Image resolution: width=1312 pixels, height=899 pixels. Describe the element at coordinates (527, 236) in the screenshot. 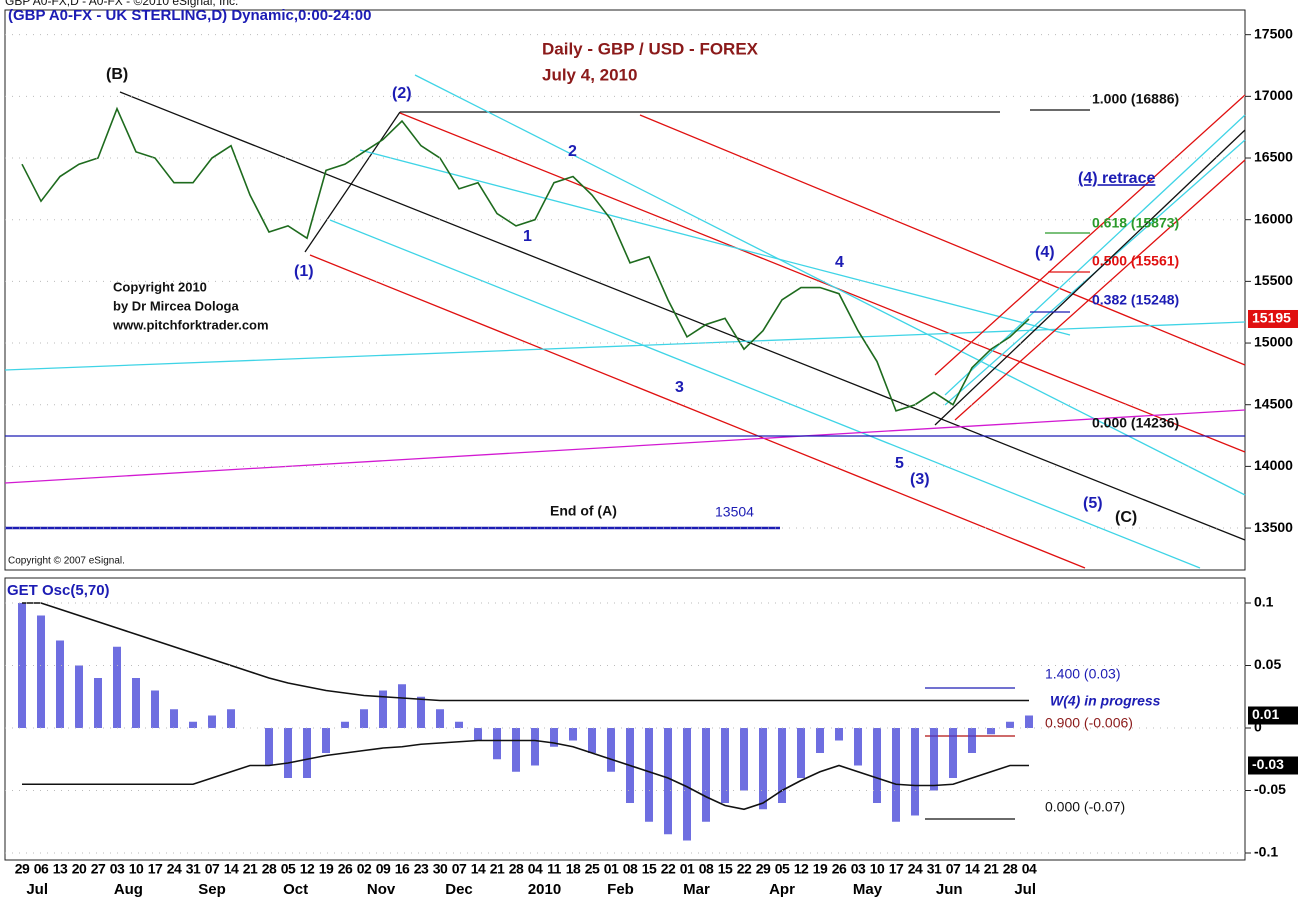

I see `wave-label: 1` at that location.